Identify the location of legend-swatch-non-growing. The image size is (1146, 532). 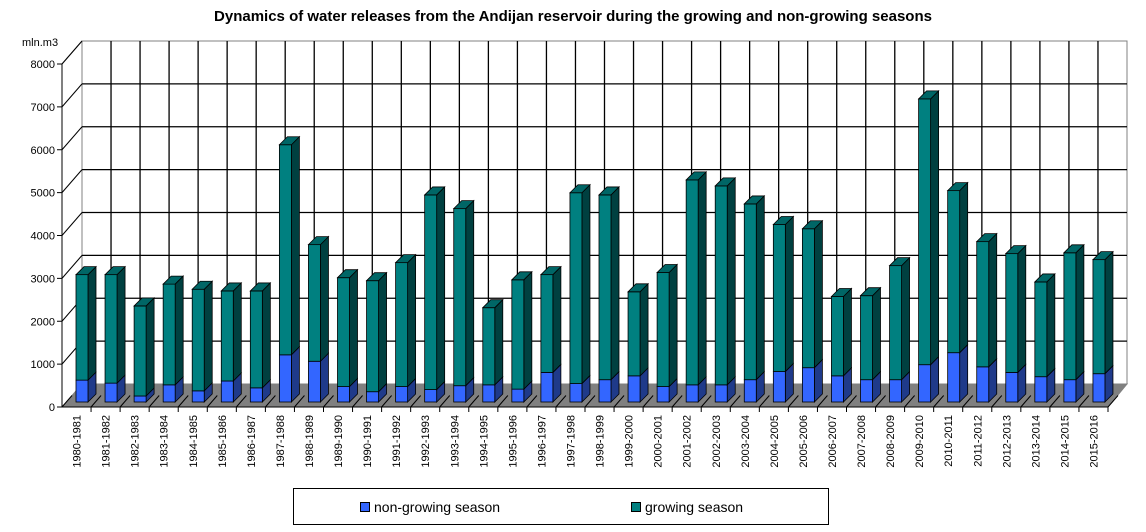
(365, 507).